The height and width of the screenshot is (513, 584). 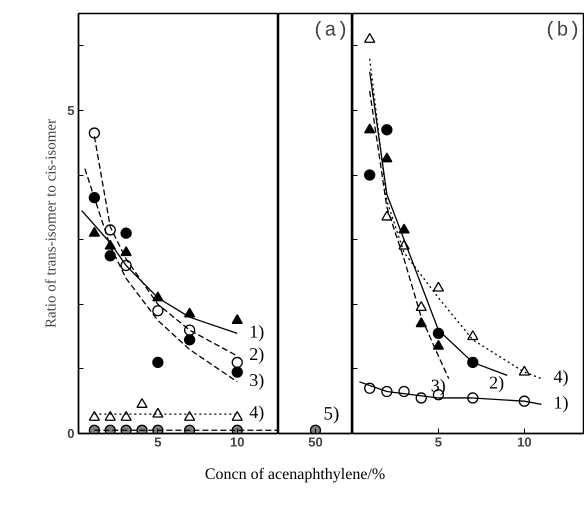 I want to click on line-series, so click(x=161, y=275).